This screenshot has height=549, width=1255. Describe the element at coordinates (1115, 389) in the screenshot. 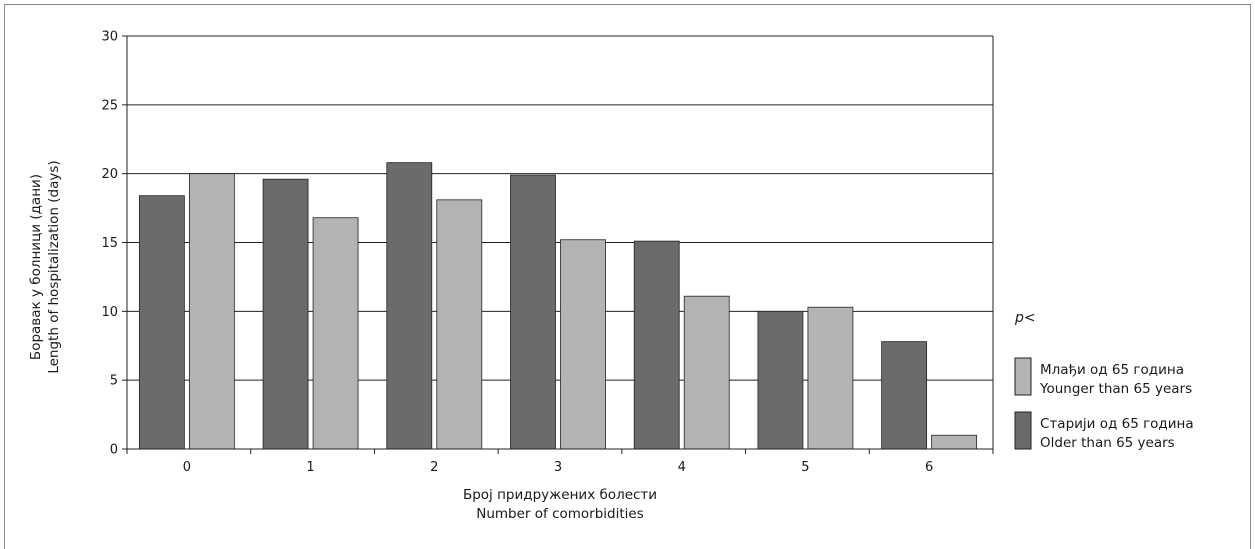

I see `legend-younger-line2: Younger than 65 years` at that location.